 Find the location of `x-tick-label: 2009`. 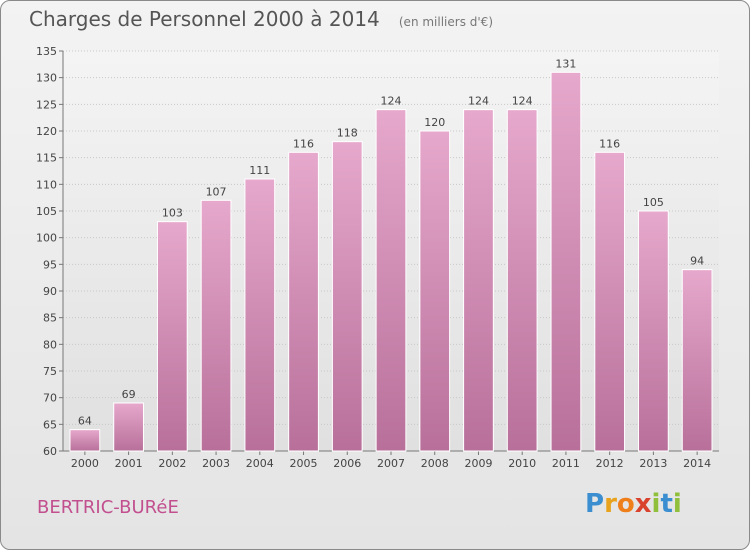

x-tick-label: 2009 is located at coordinates (478, 463).